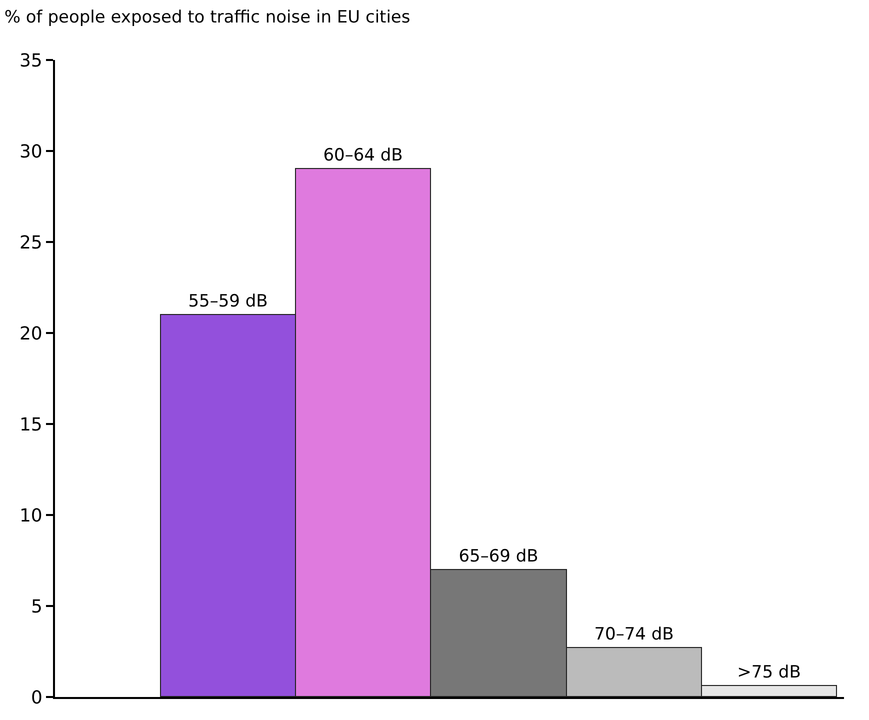 This screenshot has width=869, height=720. I want to click on y-tick-label: 35, so click(30, 61).